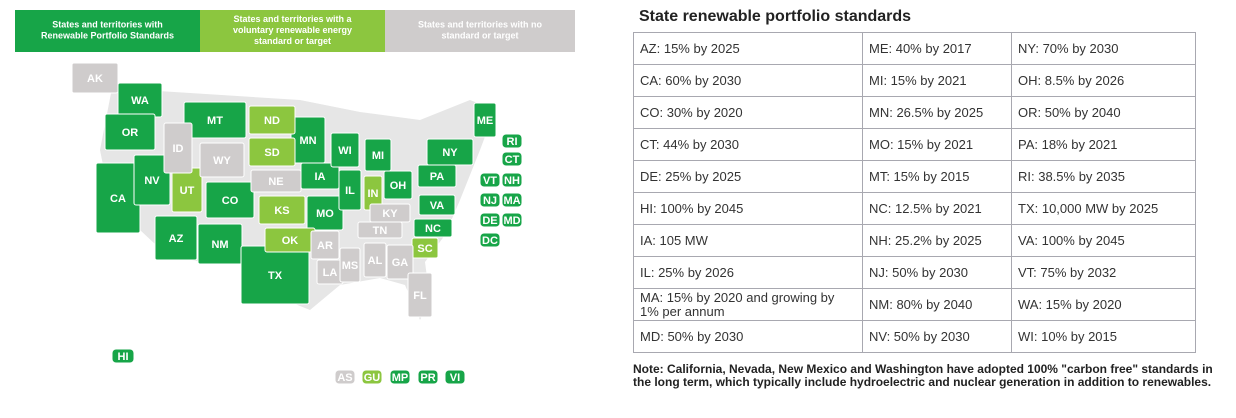 This screenshot has height=418, width=1236. I want to click on state-label: MO, so click(325, 214).